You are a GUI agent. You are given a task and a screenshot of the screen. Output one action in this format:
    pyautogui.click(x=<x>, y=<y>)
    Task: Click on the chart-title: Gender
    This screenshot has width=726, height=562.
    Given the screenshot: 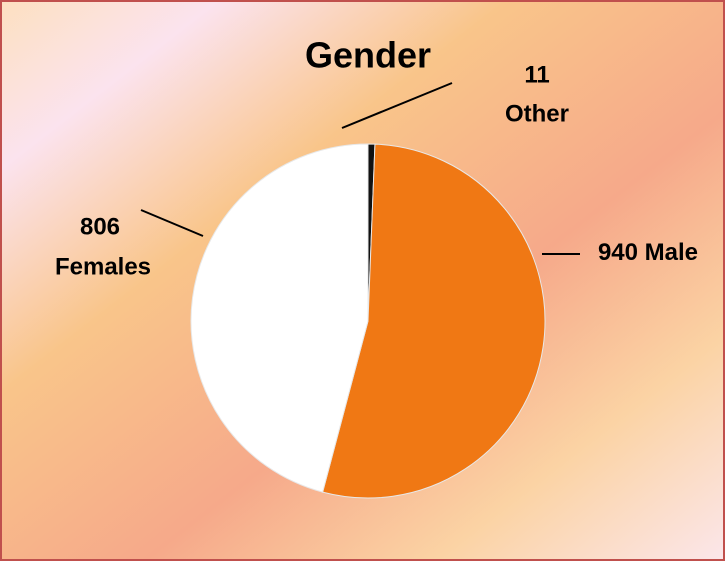 What is the action you would take?
    pyautogui.click(x=368, y=55)
    